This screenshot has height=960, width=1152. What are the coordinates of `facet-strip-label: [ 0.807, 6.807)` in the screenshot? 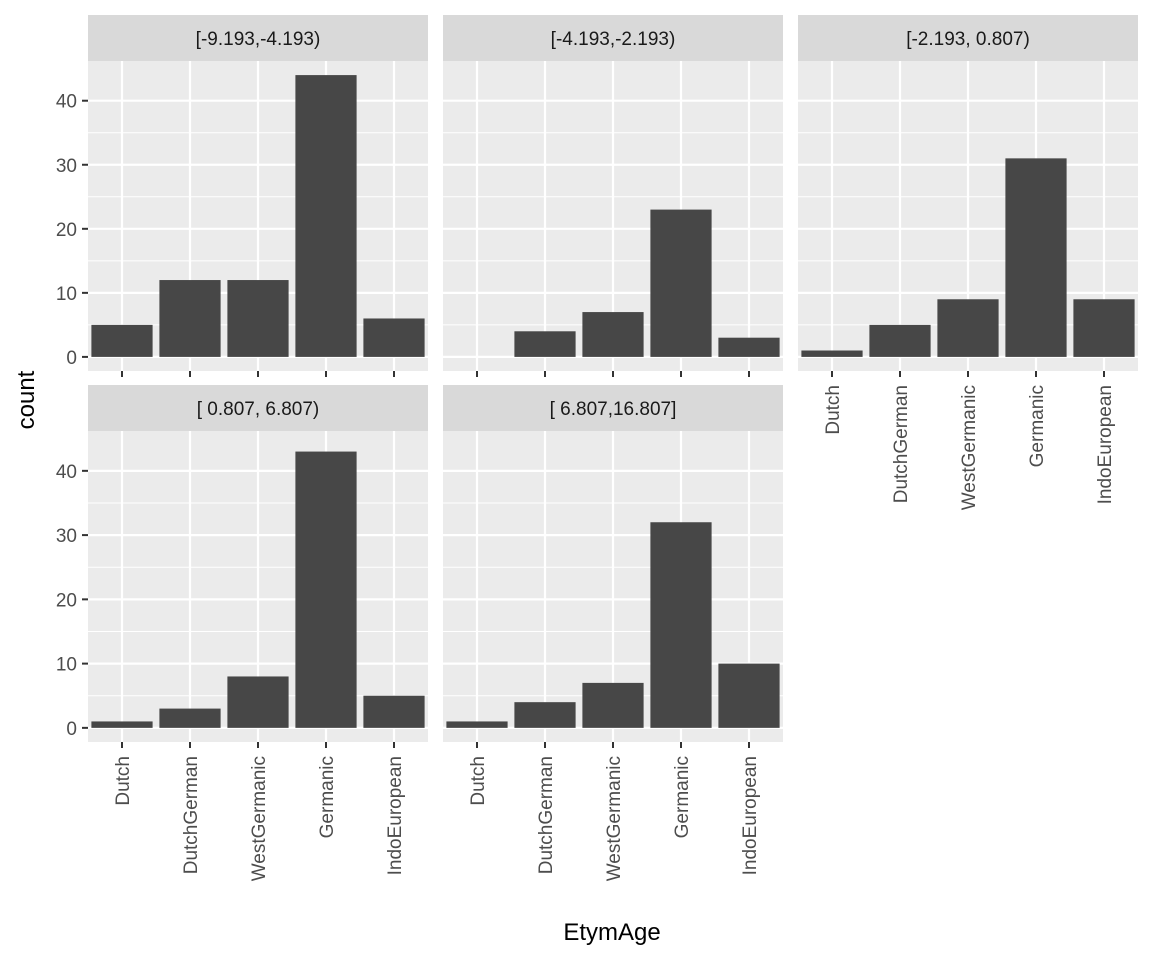 It's located at (258, 409).